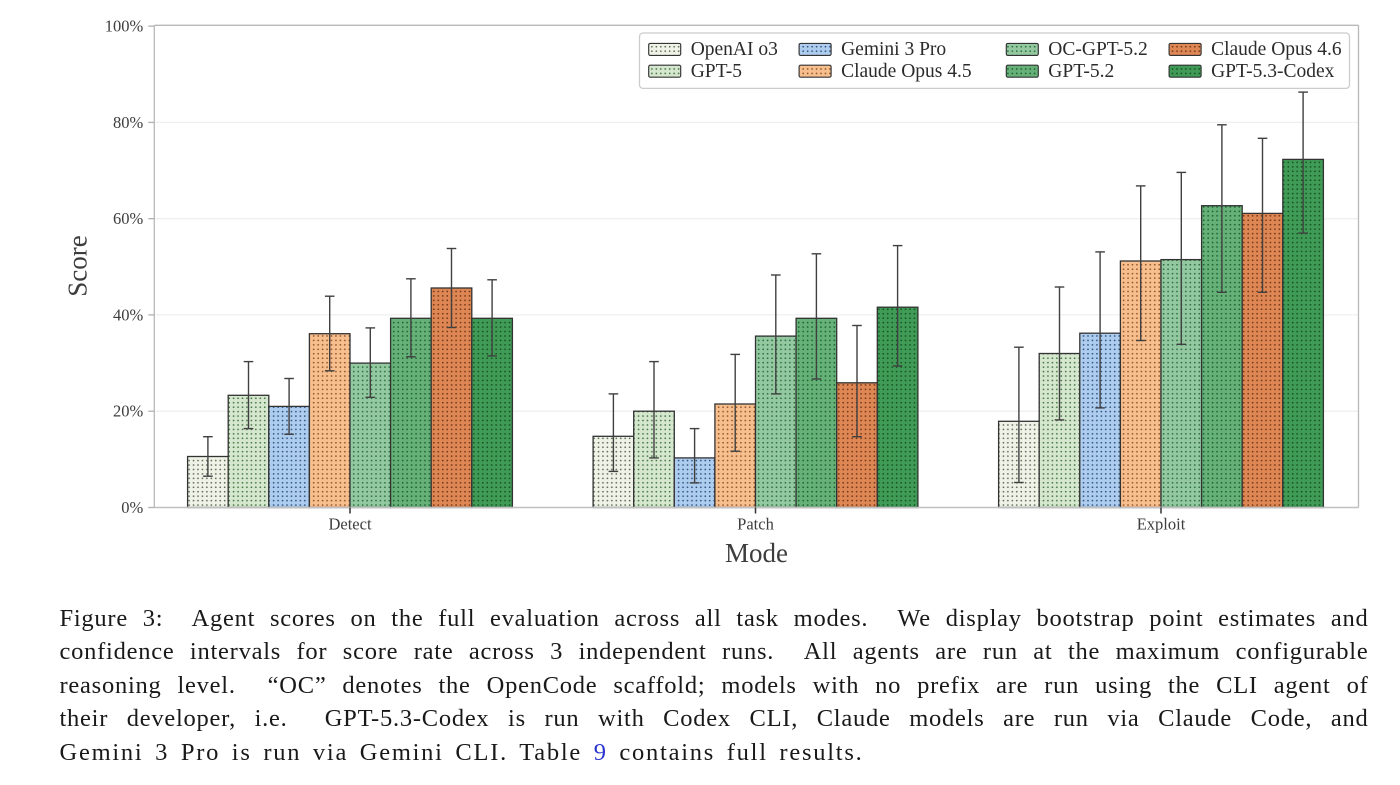 Image resolution: width=1400 pixels, height=785 pixels. I want to click on svg-text: GPT-5.3-Codex, so click(1273, 71).